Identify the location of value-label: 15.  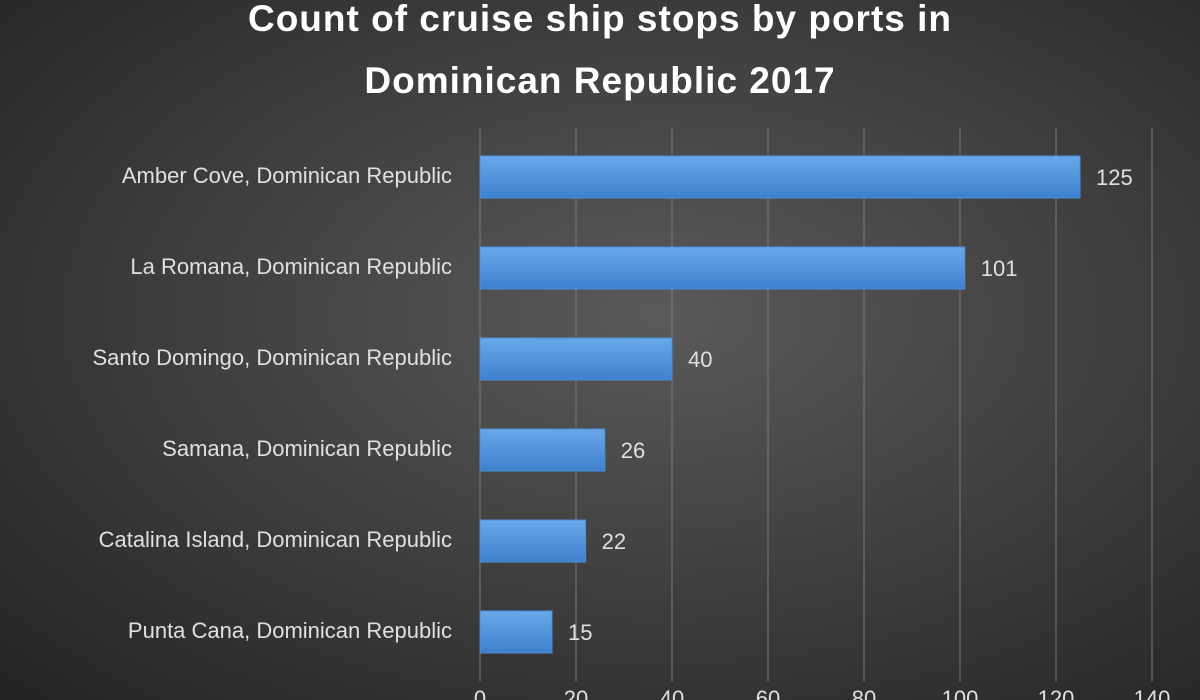
(580, 632).